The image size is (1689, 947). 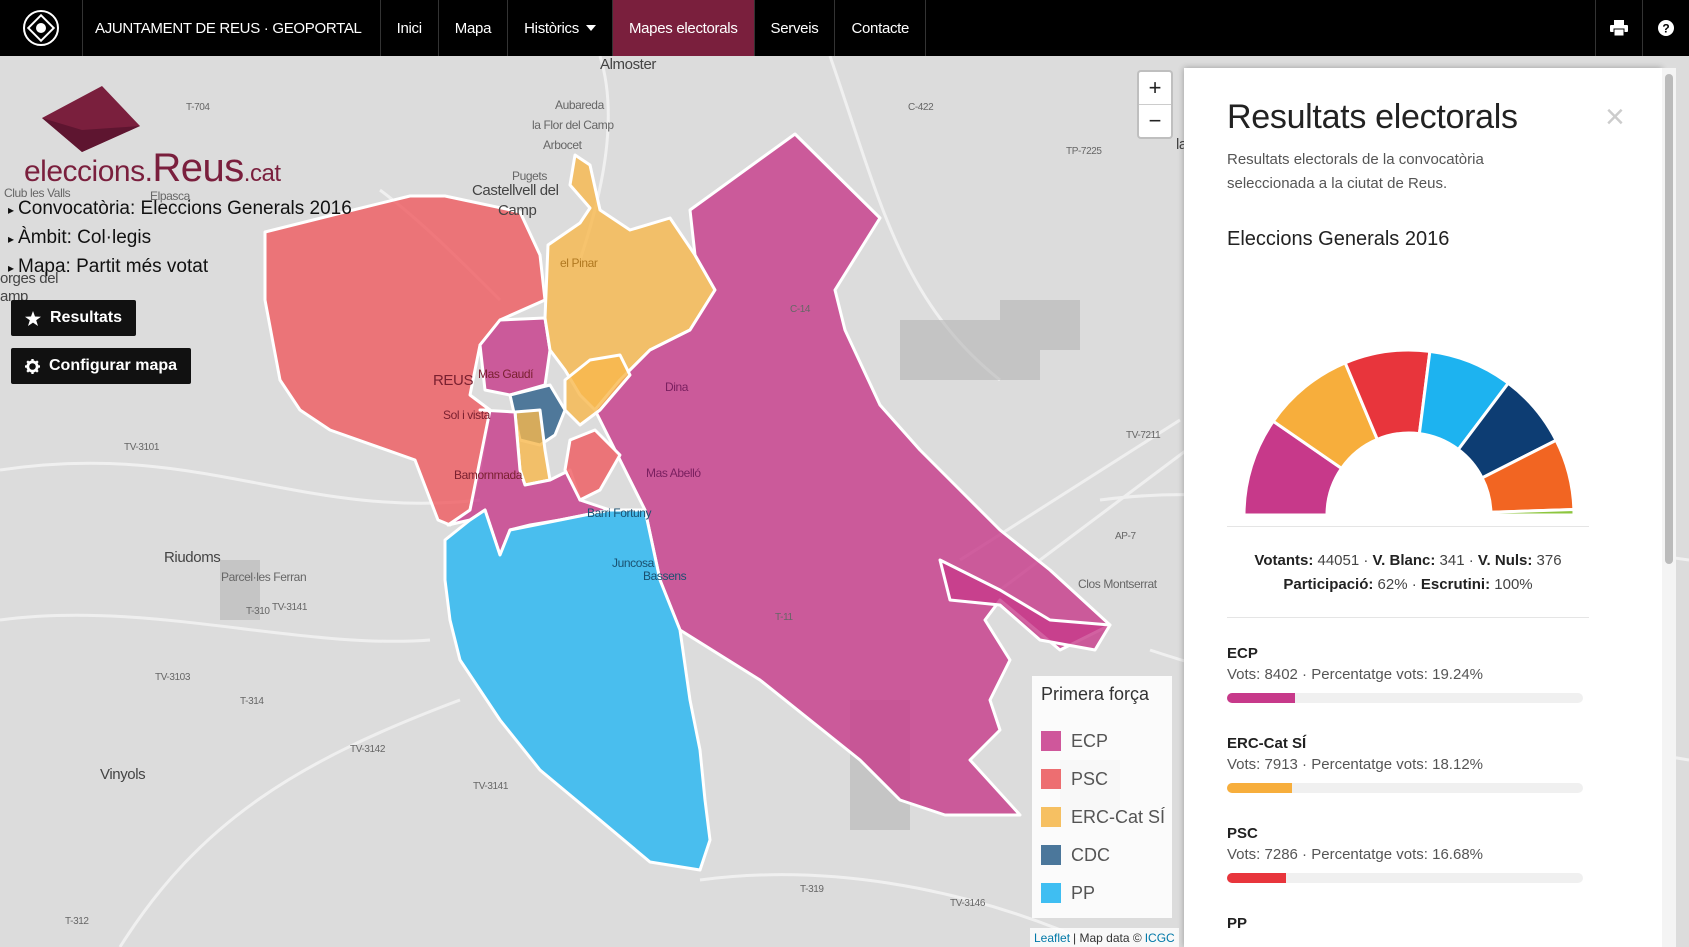 What do you see at coordinates (1090, 854) in the screenshot?
I see `legend-label: CDC` at bounding box center [1090, 854].